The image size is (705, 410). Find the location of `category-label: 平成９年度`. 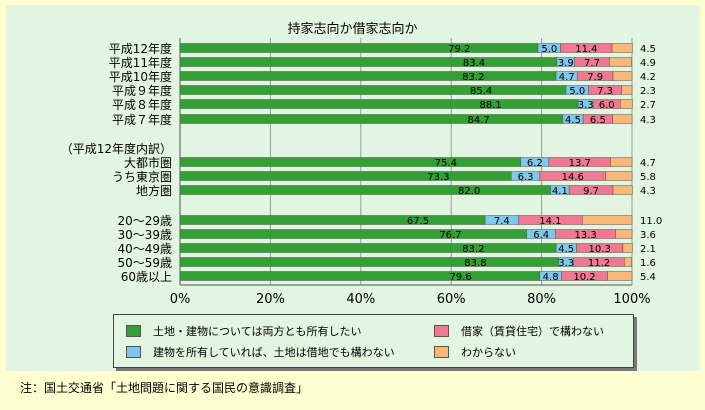

category-label: 平成９年度 is located at coordinates (142, 90).